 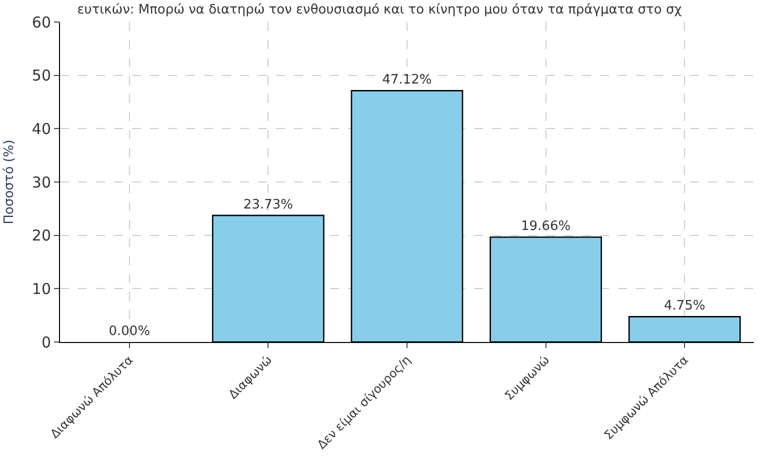 I want to click on y-tick-label: 10, so click(x=41, y=289).